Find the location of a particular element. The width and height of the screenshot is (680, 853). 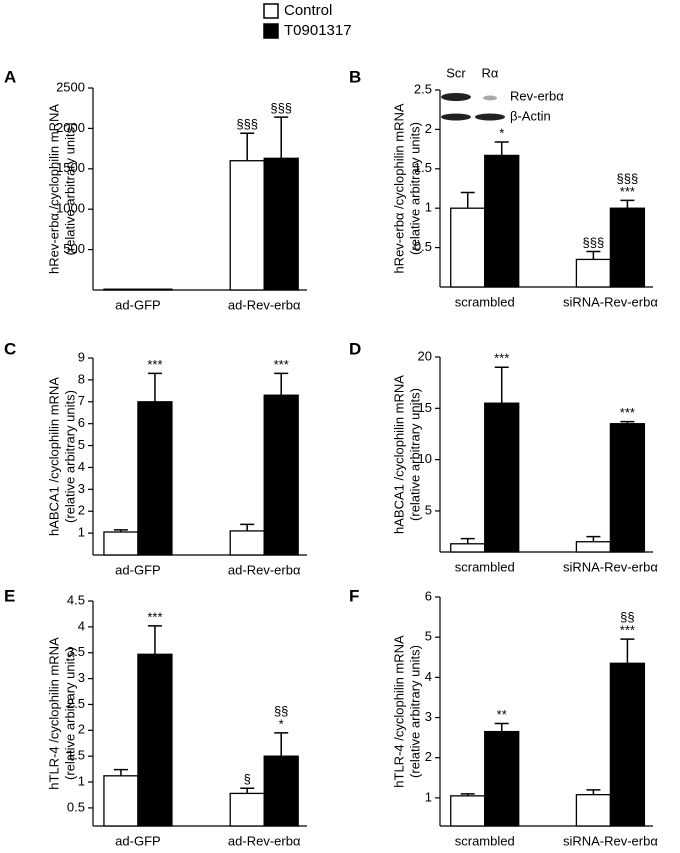

y-tick-label: 1500 is located at coordinates (70, 167).